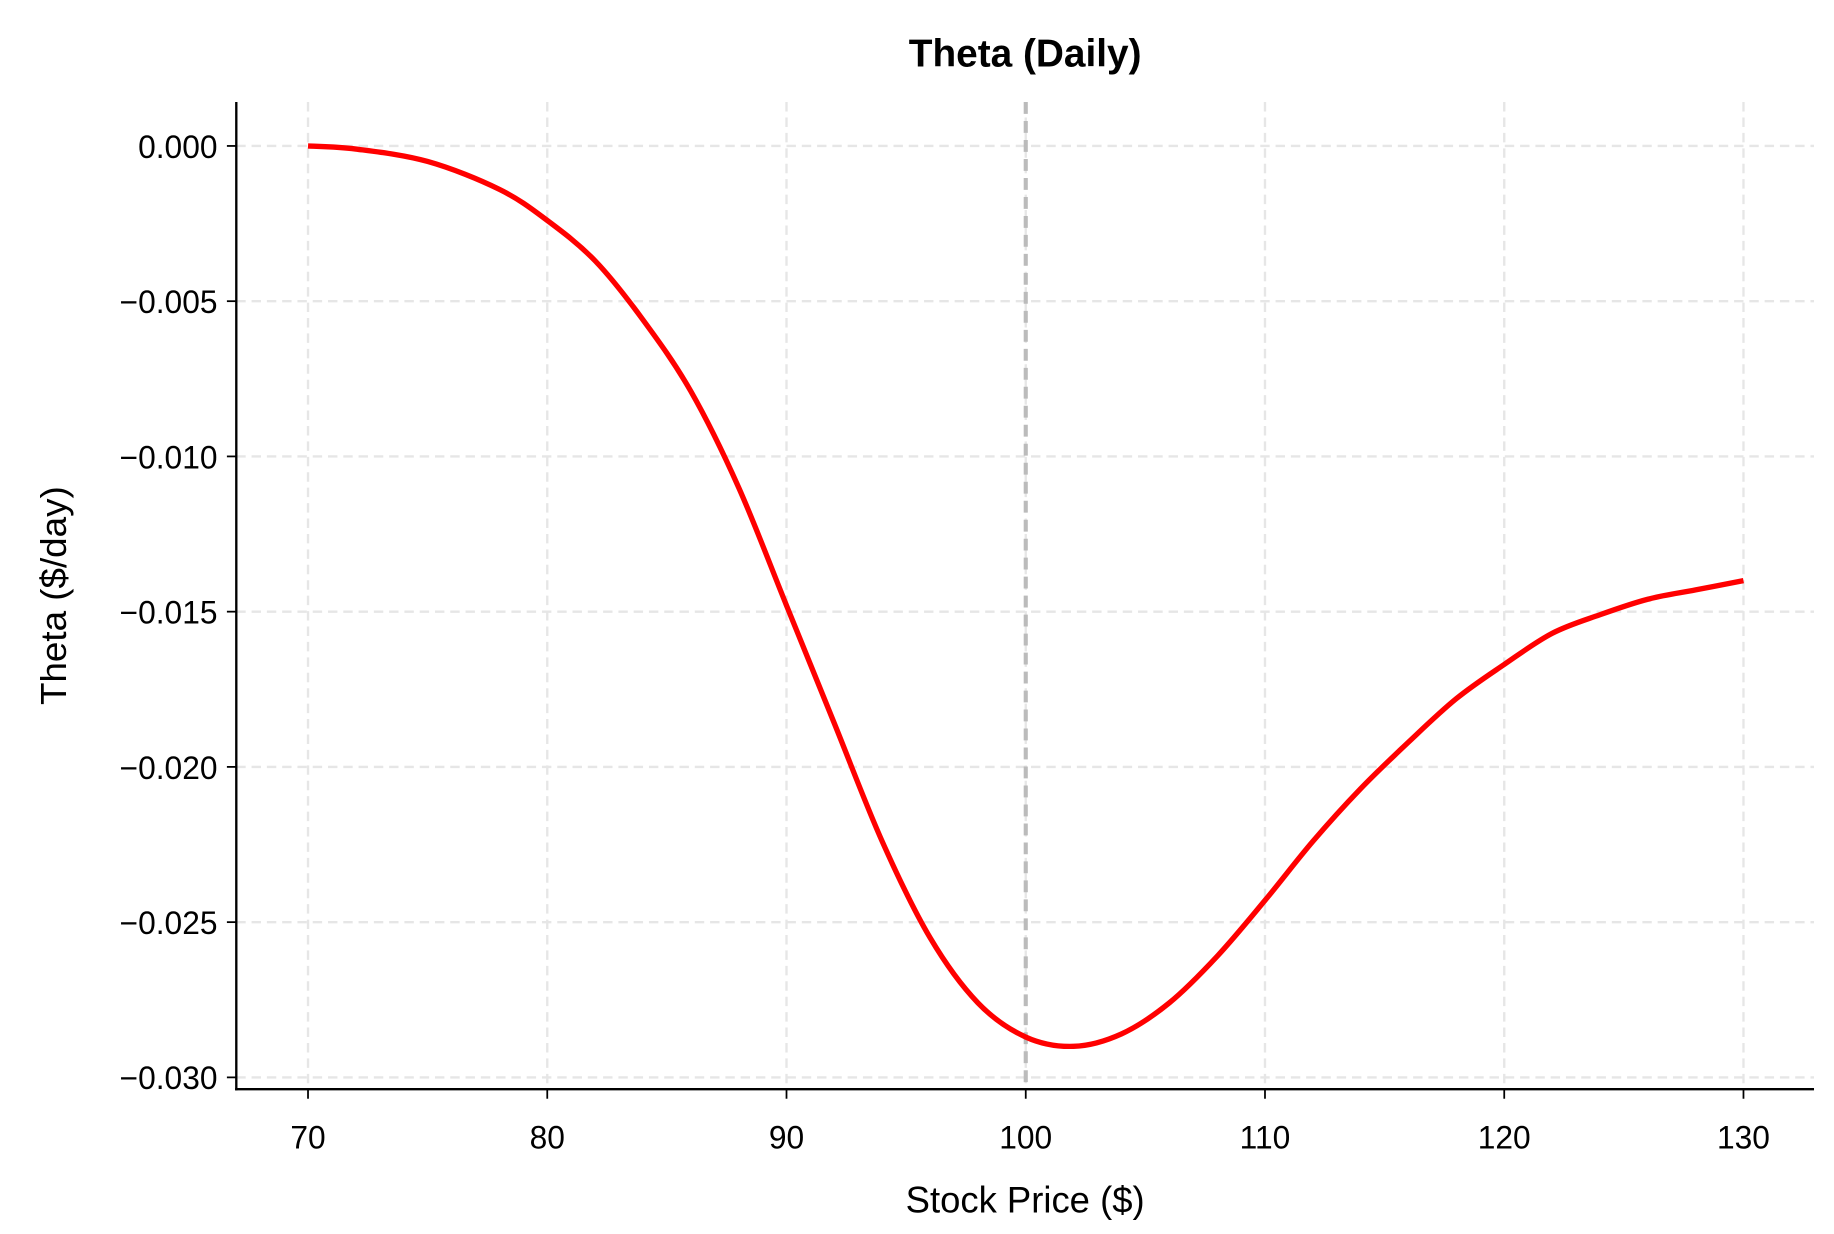 The width and height of the screenshot is (1834, 1234). I want to click on y-tick-label: 0.000, so click(177, 147).